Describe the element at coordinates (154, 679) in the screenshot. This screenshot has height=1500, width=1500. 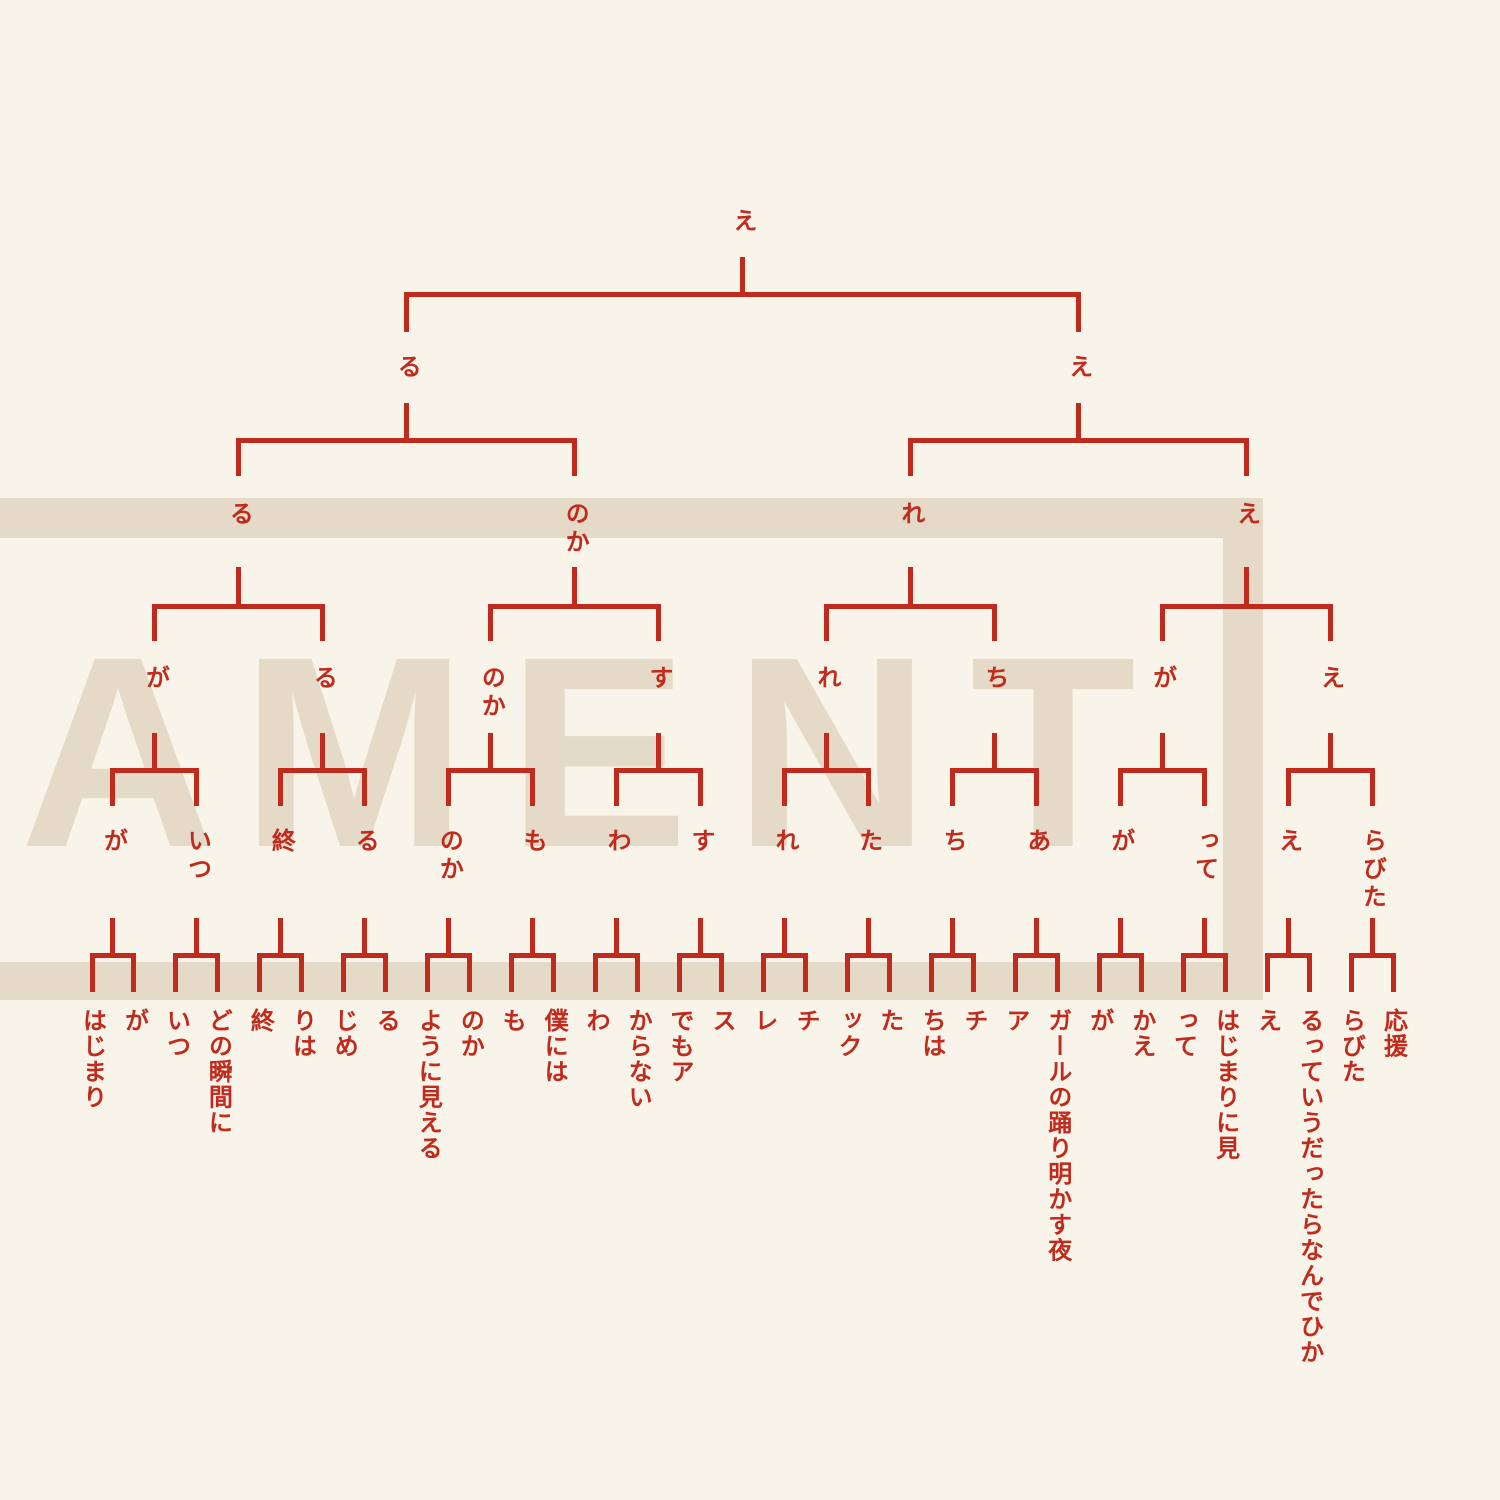
I see `round-4-label: が` at that location.